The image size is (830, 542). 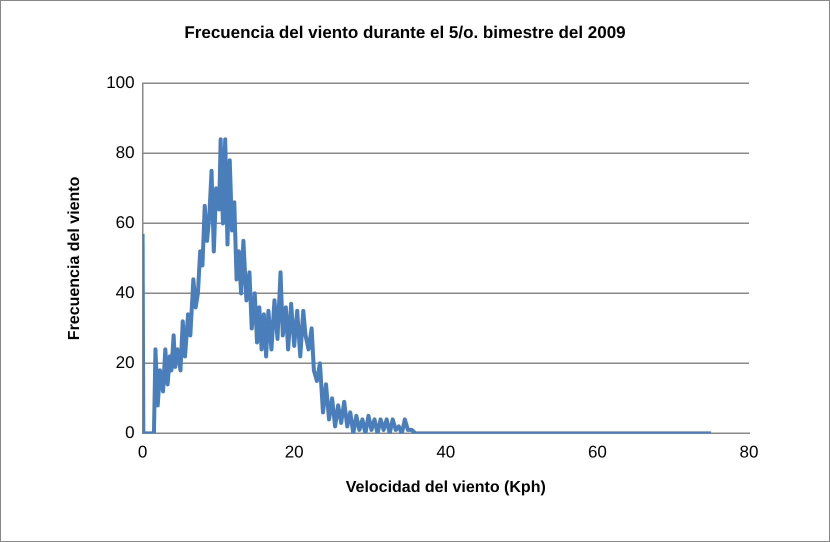 I want to click on x-tick-label: 20, so click(x=294, y=452).